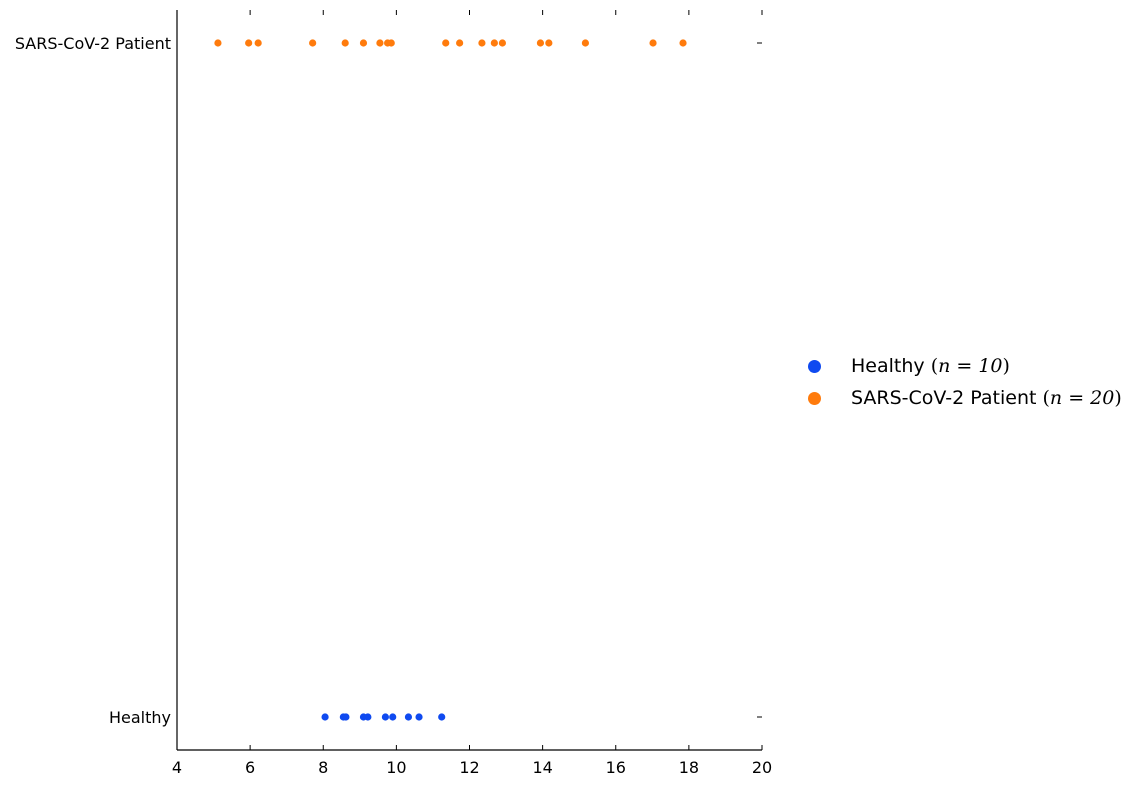 The height and width of the screenshot is (785, 1146). Describe the element at coordinates (762, 767) in the screenshot. I see `x-tick-label: 20` at that location.